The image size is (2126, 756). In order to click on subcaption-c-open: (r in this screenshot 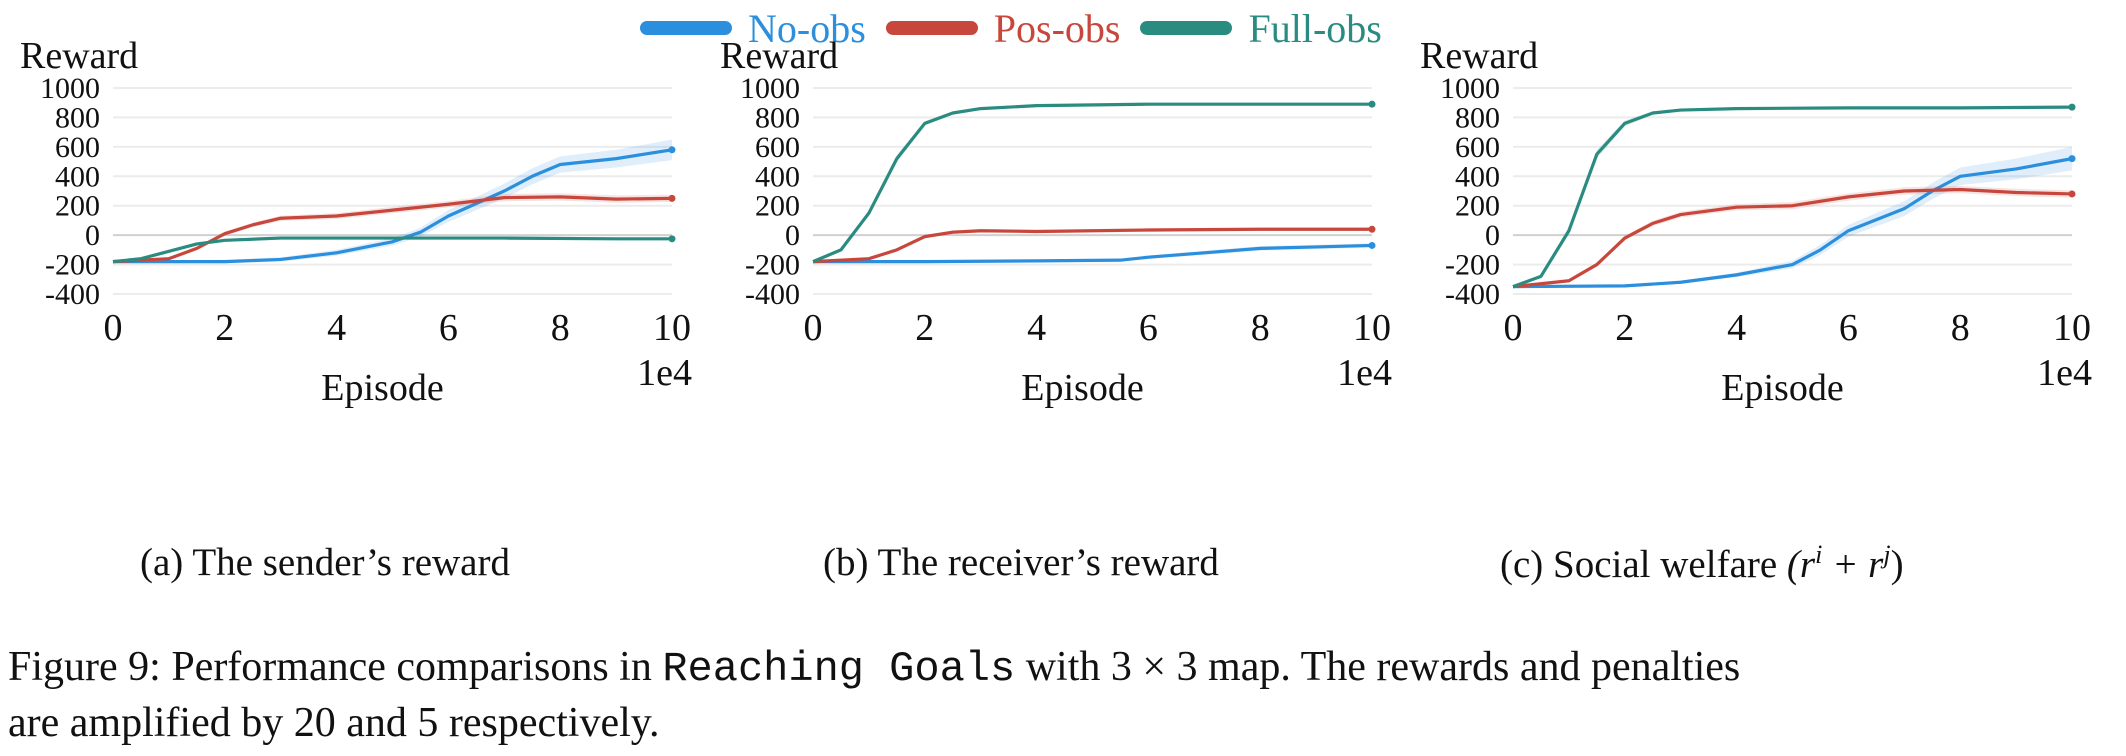, I will do `click(1801, 564)`.